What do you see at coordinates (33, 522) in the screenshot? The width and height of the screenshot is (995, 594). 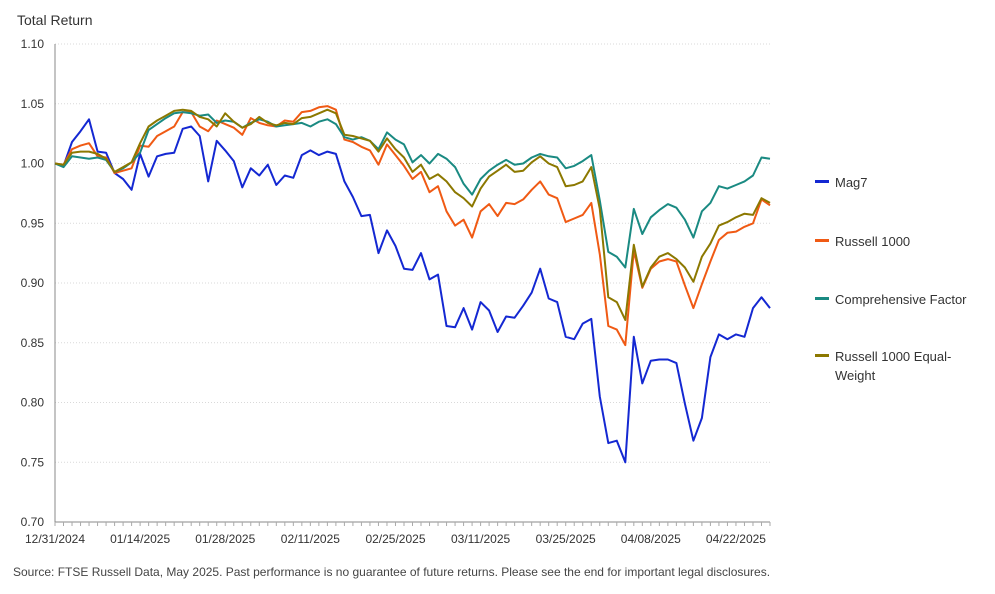 I see `y-tick-label: 0.70` at bounding box center [33, 522].